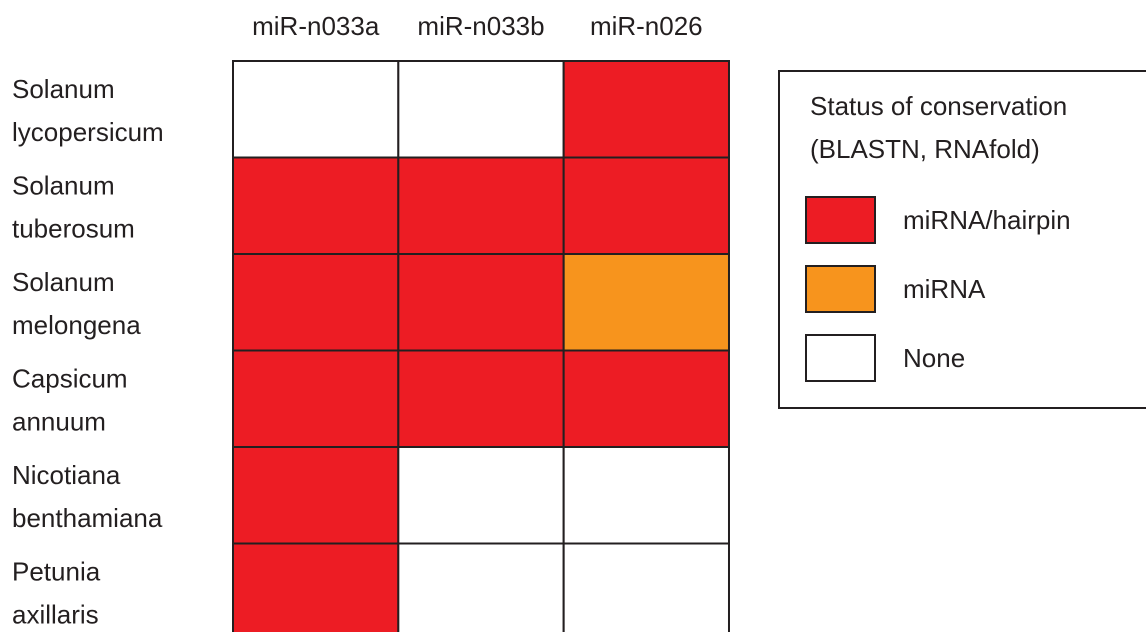  I want to click on legend-title-line2: (BLASTN, RNAfold), so click(925, 149).